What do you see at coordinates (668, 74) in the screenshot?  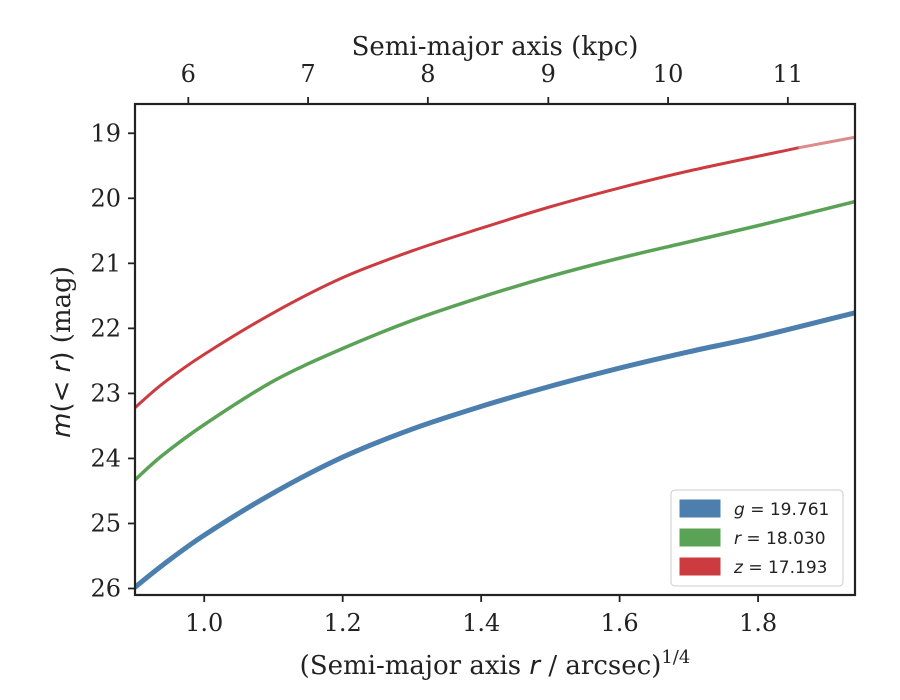 I see `top-tick-label: 10` at bounding box center [668, 74].